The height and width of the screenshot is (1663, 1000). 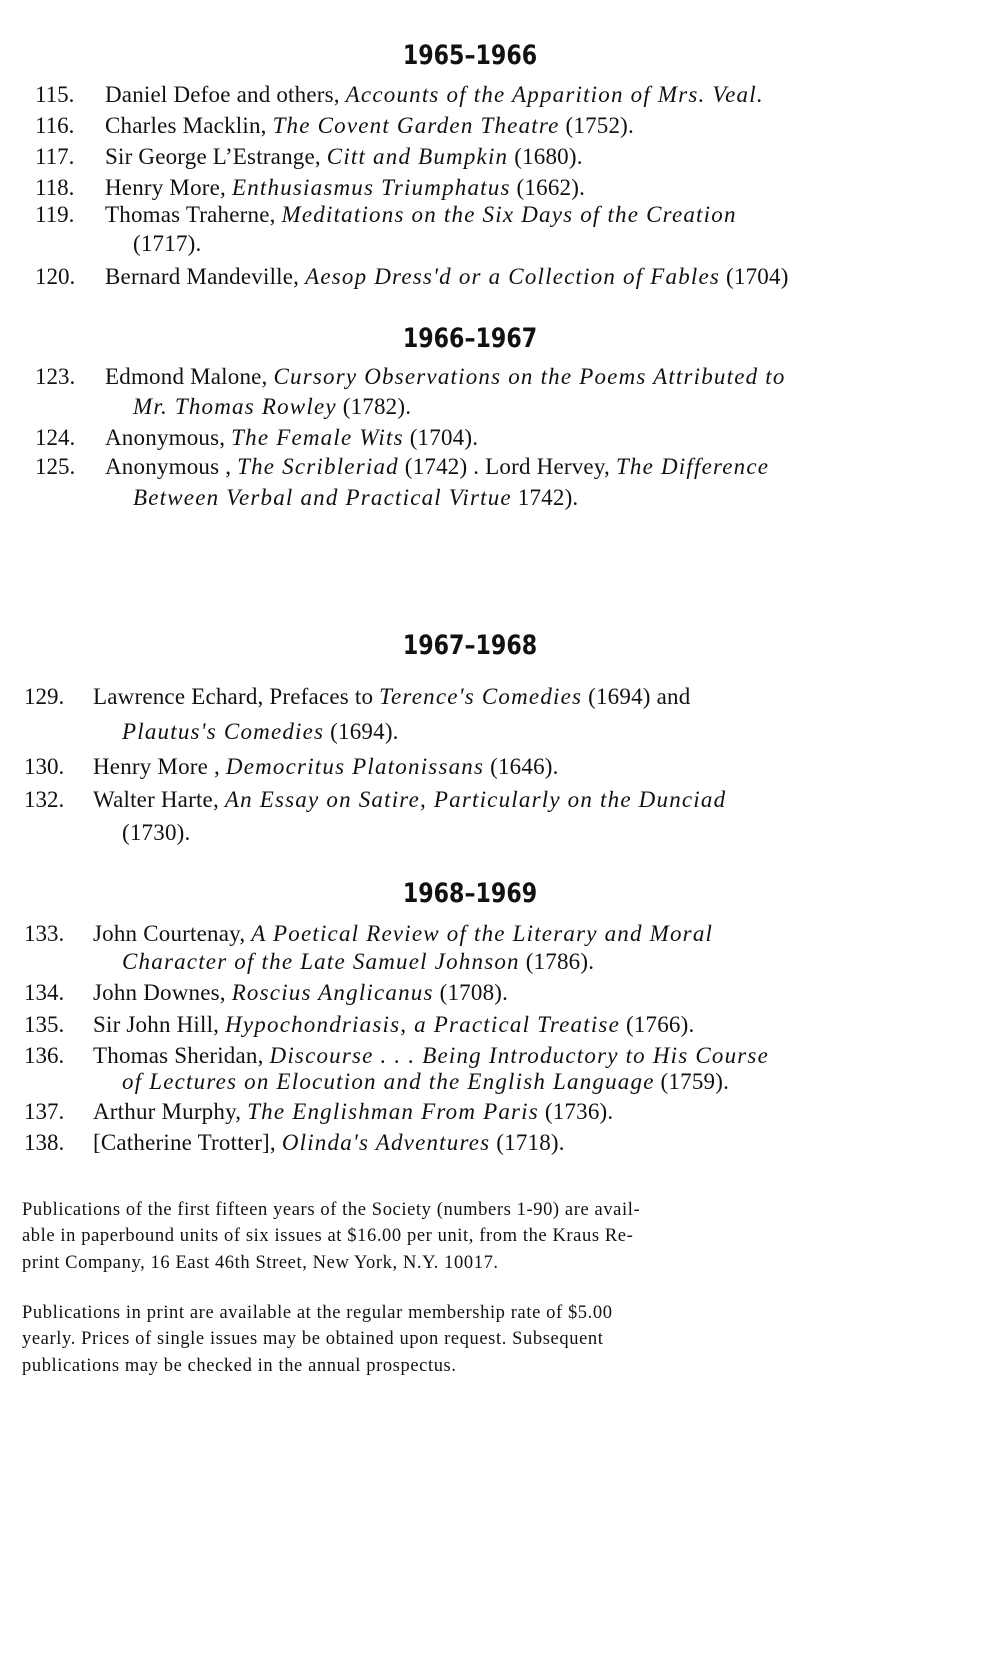 I want to click on entry-segment: (1766)., so click(x=657, y=1024).